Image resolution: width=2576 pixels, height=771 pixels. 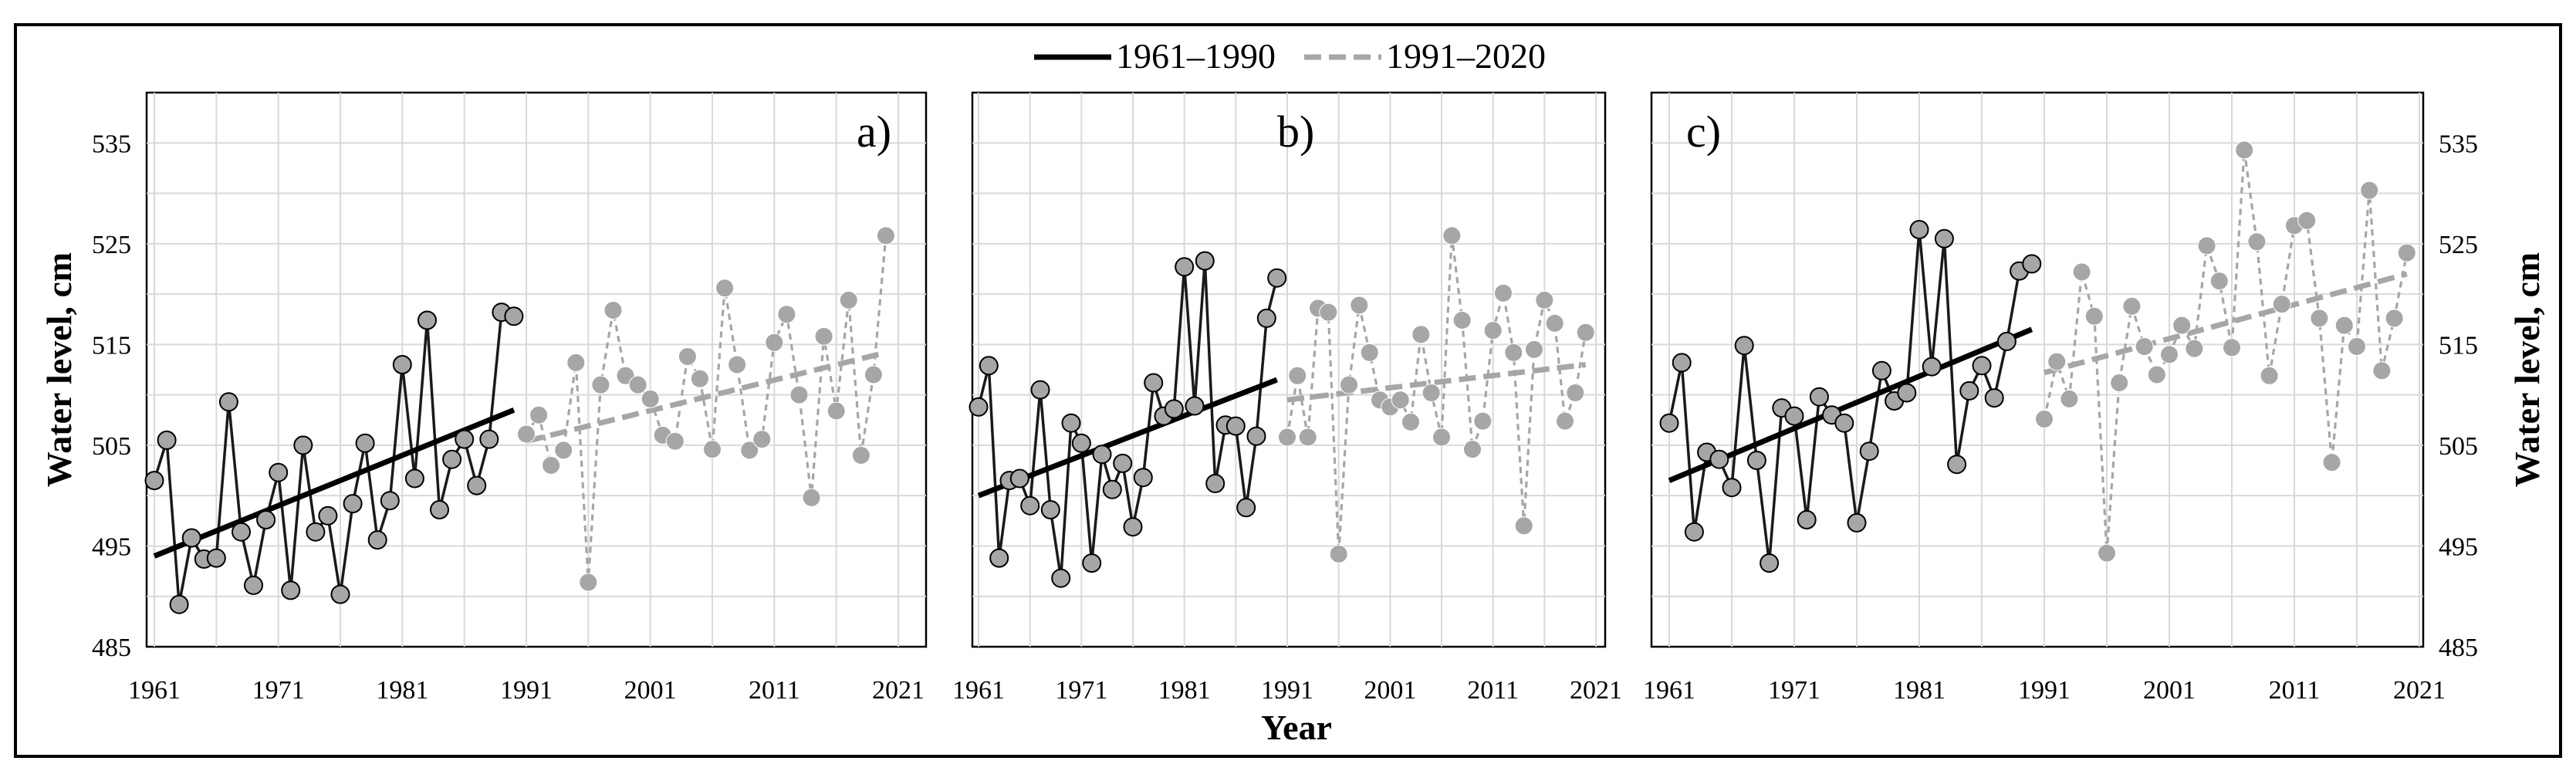 I want to click on panel-c-point-1991-2020-1997, so click(x=2119, y=383).